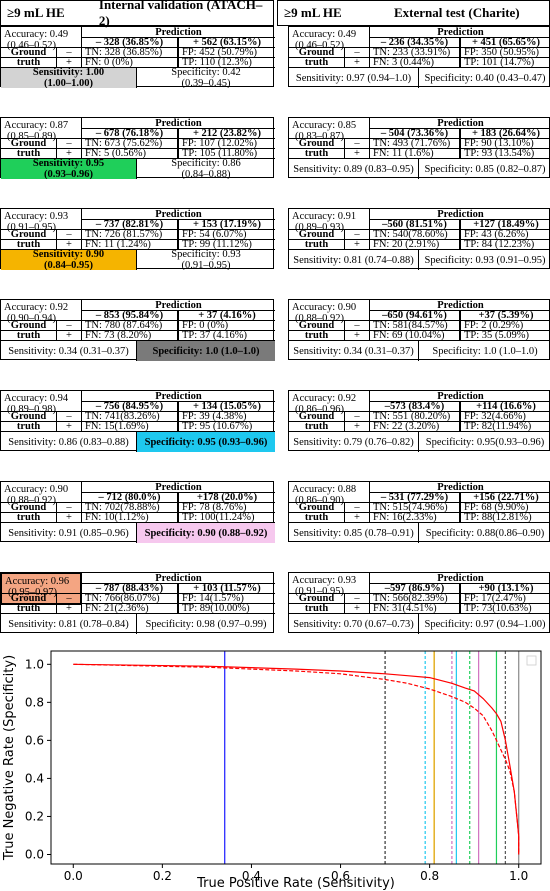 This screenshot has width=550, height=891. What do you see at coordinates (73, 876) in the screenshot?
I see `x-tick-label: 0.0` at bounding box center [73, 876].